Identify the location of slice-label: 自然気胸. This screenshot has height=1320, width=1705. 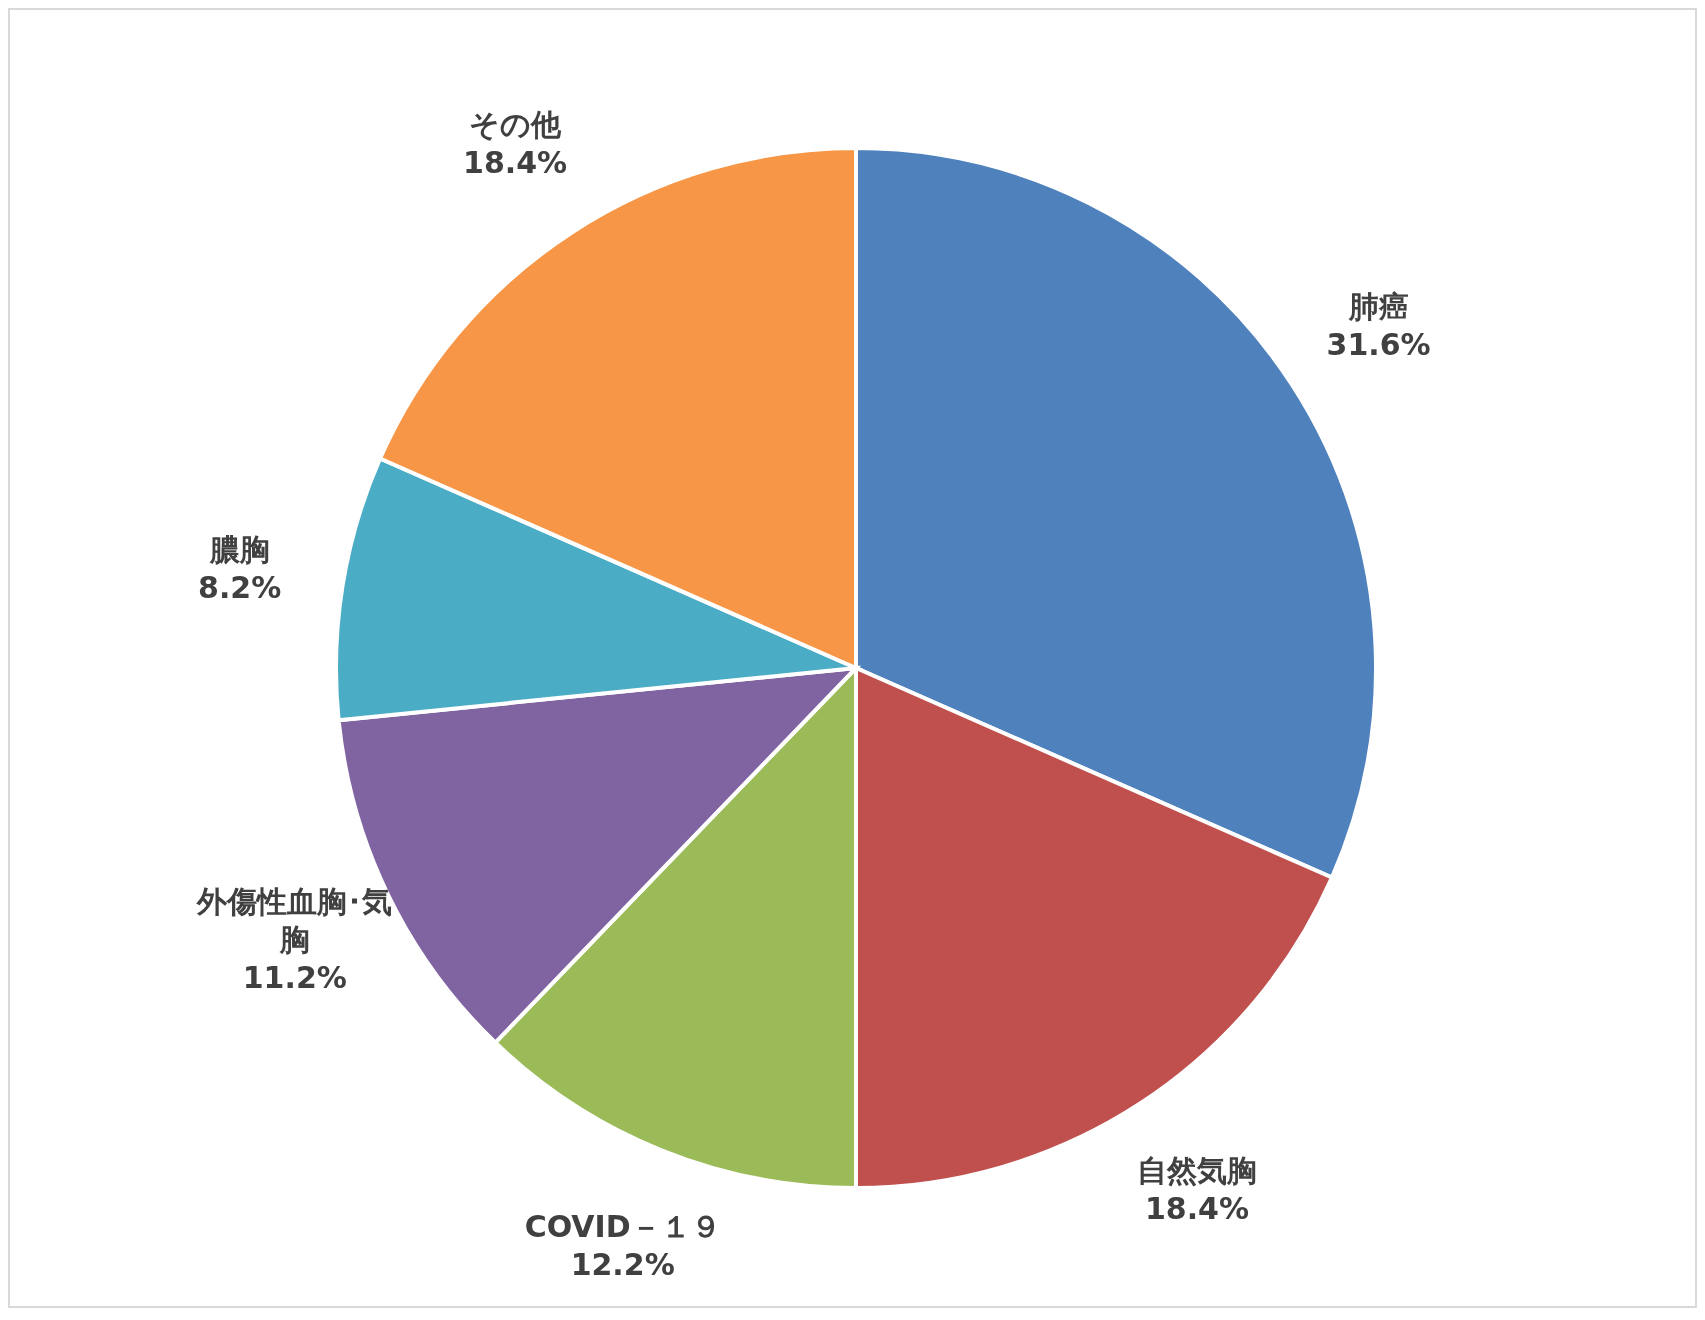
(1196, 1170).